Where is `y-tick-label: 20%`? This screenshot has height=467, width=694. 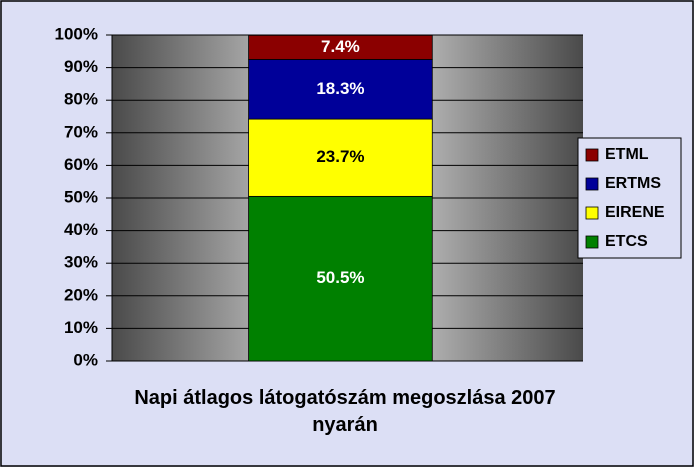
y-tick-label: 20% is located at coordinates (81, 294).